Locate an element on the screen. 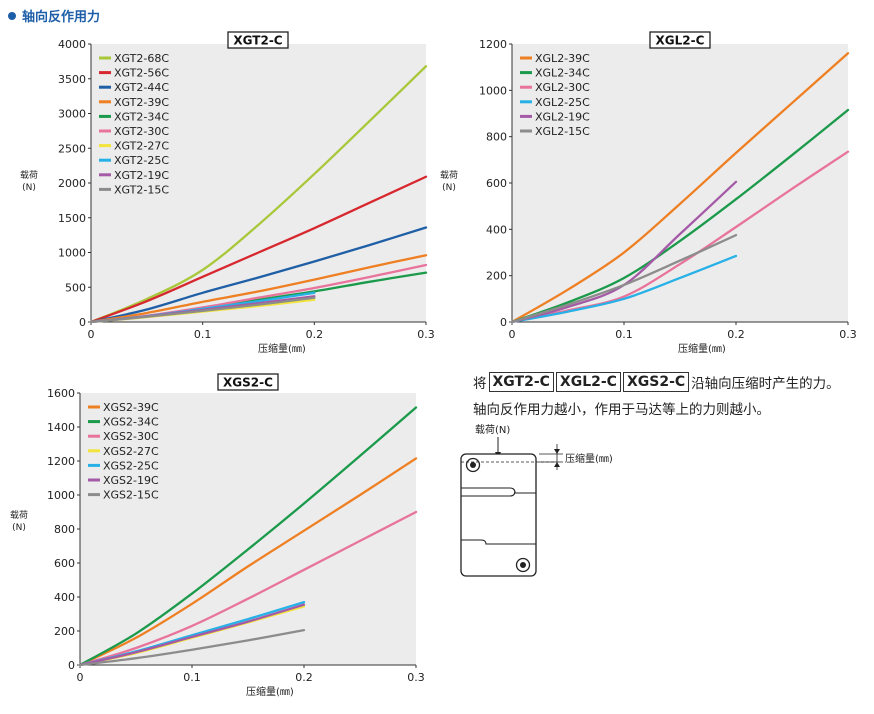 This screenshot has height=714, width=874. xgs2-y-tick-label: 0 is located at coordinates (71, 665).